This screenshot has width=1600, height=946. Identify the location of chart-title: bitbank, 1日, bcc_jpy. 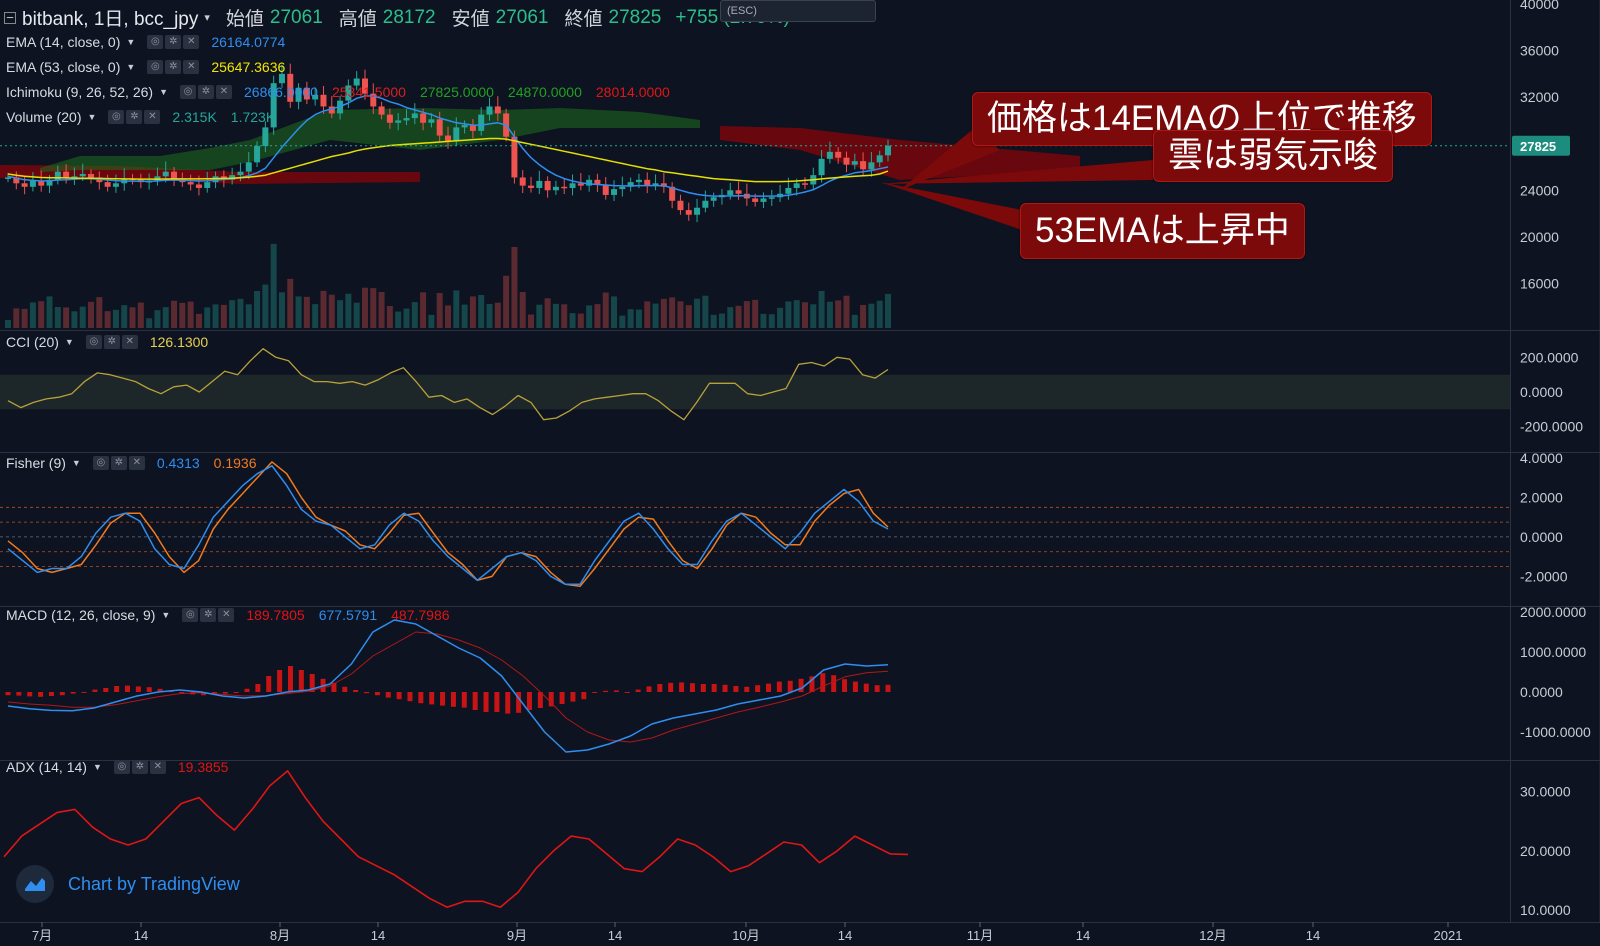
(110, 19).